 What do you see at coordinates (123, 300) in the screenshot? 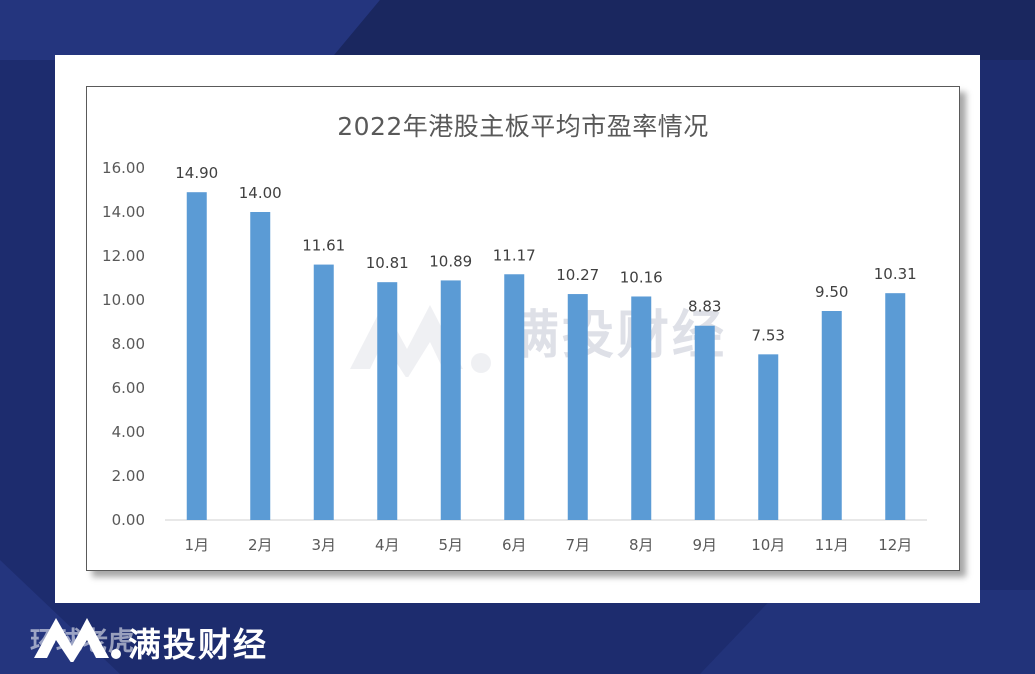
I see `y-tick-label: 10.00` at bounding box center [123, 300].